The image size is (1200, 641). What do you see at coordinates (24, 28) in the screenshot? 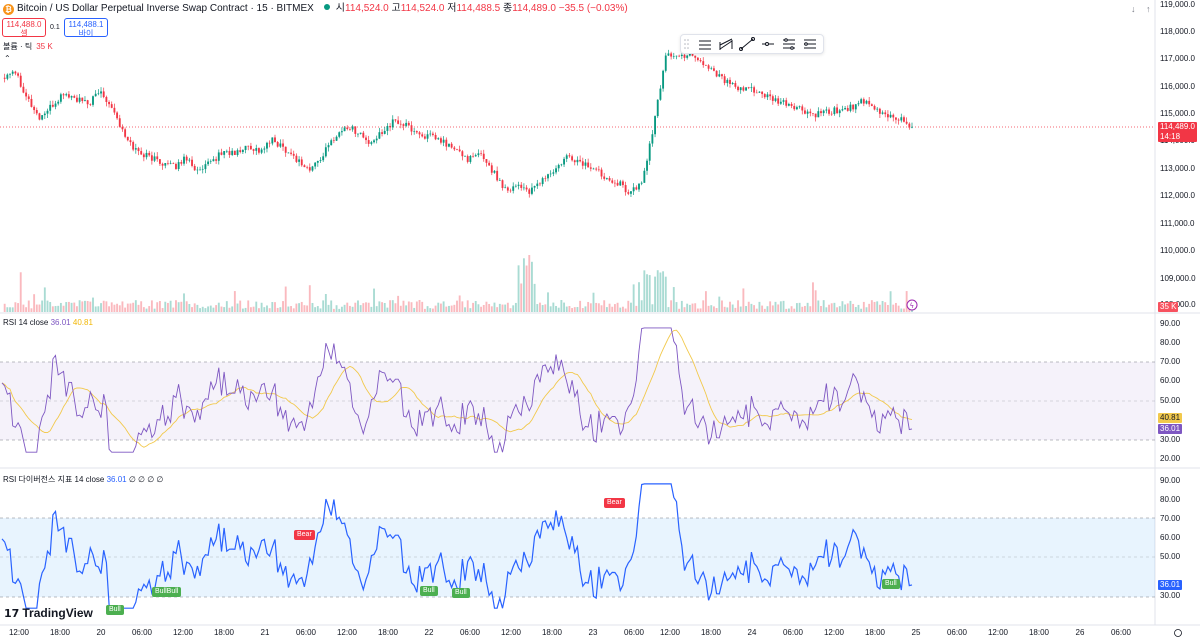
I see `sell-button: 114,488.0 셀` at bounding box center [24, 28].